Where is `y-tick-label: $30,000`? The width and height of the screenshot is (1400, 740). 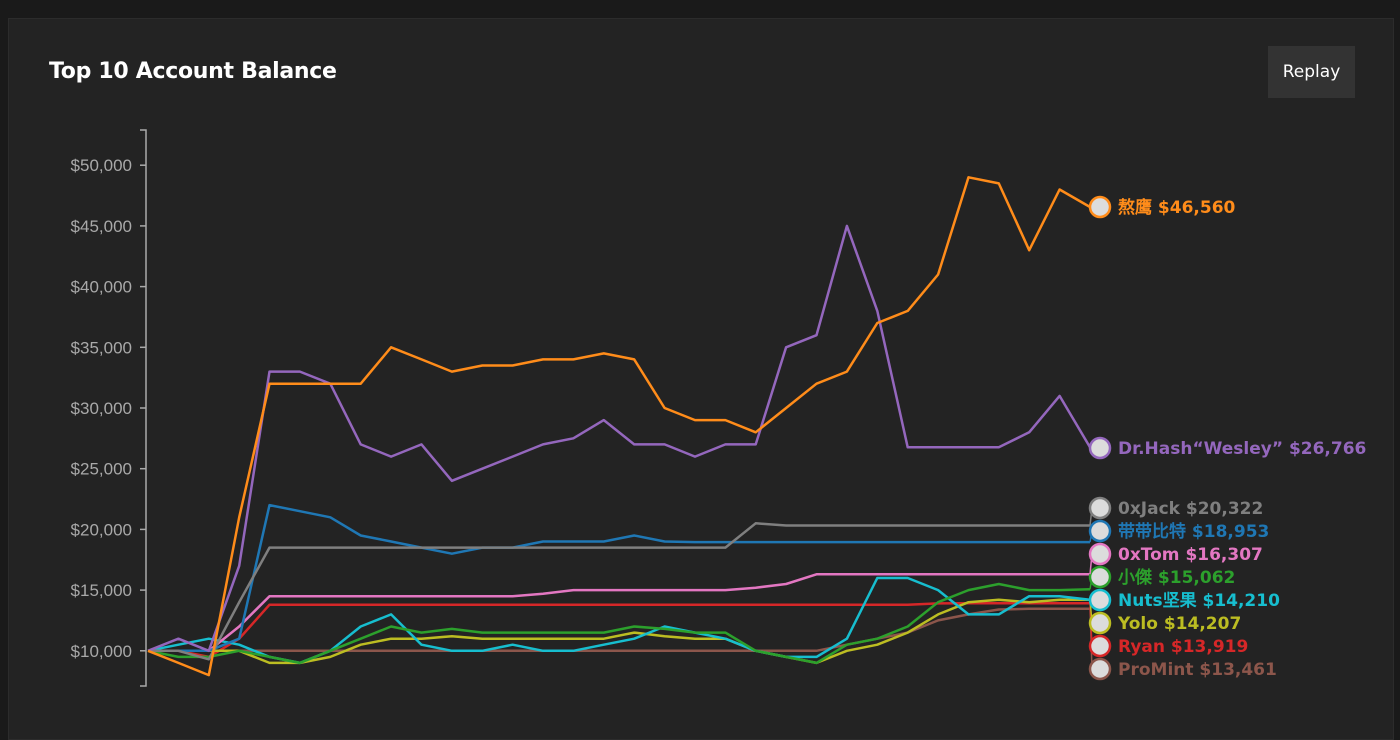
y-tick-label: $30,000 is located at coordinates (101, 408).